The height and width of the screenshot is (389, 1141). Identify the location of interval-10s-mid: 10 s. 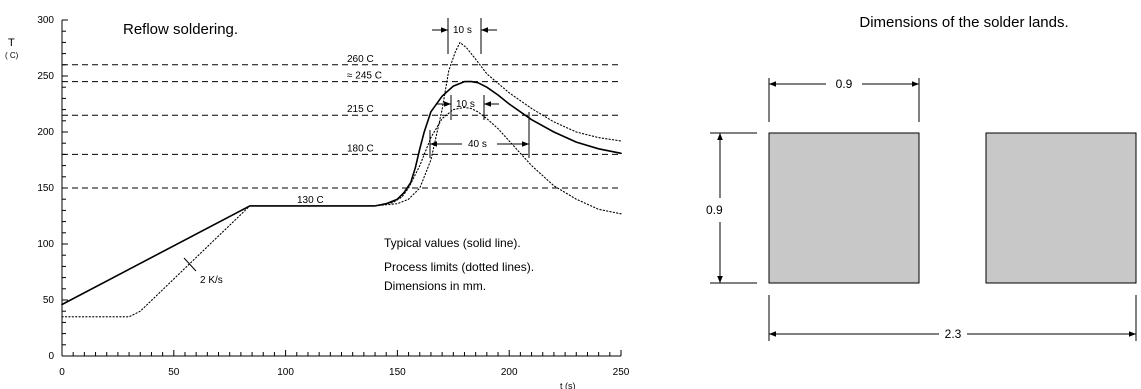
(467, 107).